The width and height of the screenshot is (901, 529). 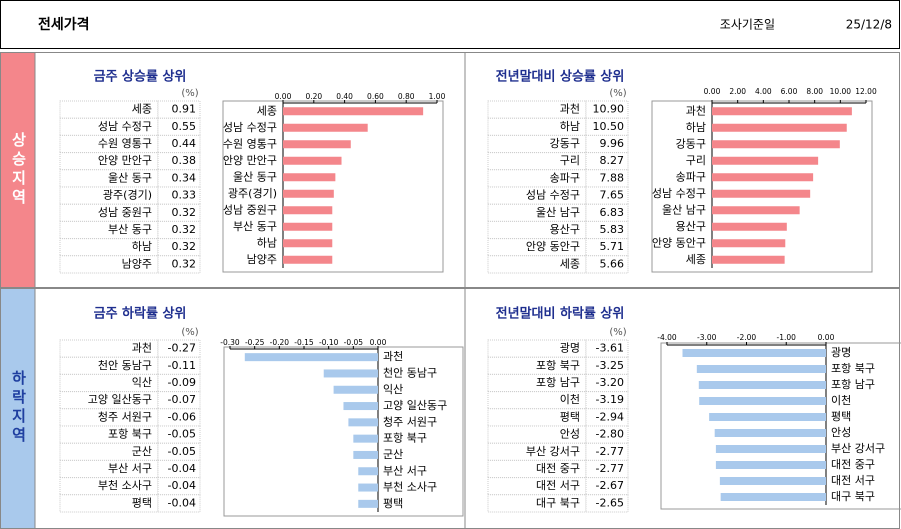 What do you see at coordinates (558, 365) in the screenshot?
I see `row-name: 포항 북구` at bounding box center [558, 365].